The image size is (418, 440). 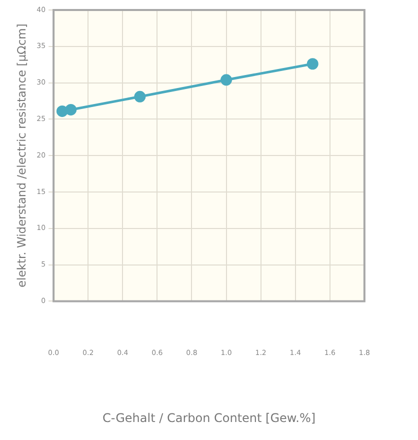 I want to click on y-axis-title: elektr. Widerstand /electric resistance [µΩcm], so click(x=21, y=156).